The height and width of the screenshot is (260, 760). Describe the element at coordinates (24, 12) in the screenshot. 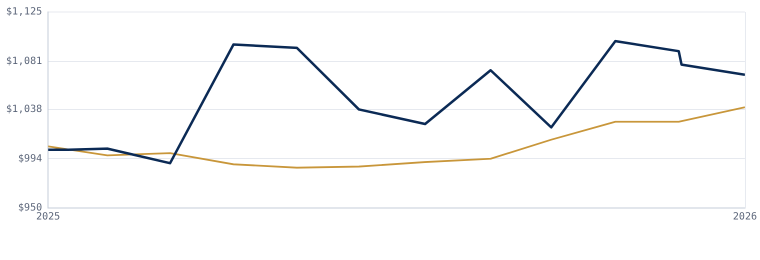

I see `y-tick-label: $1,125` at that location.